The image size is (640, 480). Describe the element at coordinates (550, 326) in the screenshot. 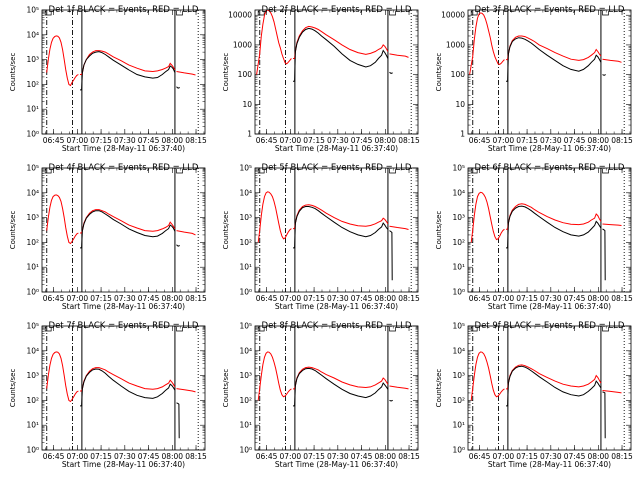

I see `panel-title: Det 9f BLACK = Events, RED = LLD` at that location.